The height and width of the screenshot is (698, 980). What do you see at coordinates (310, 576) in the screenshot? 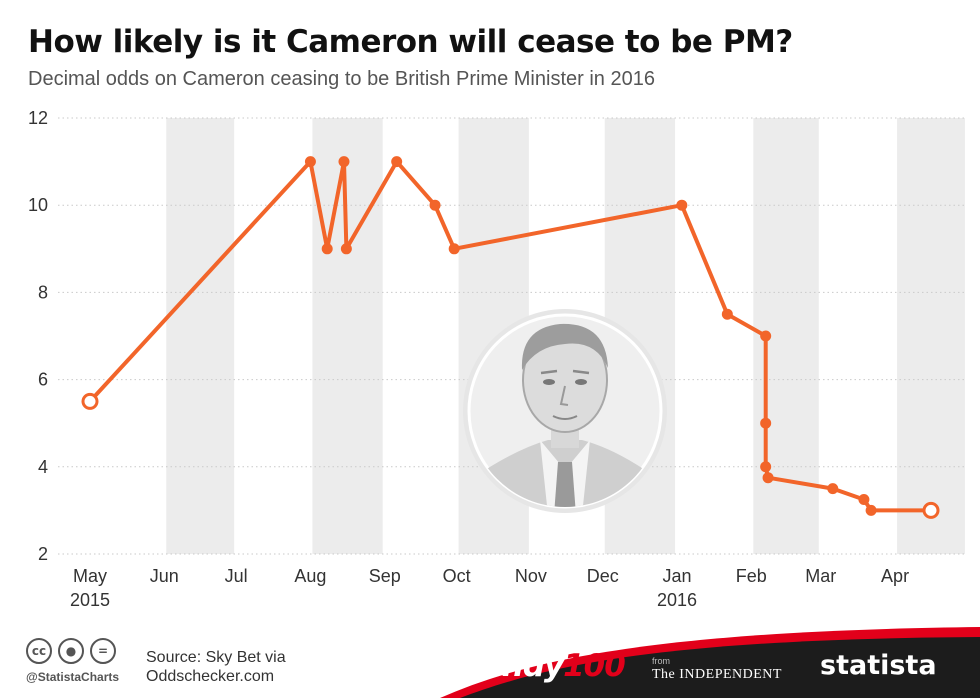
I see `x-tick-label: Aug` at bounding box center [310, 576].